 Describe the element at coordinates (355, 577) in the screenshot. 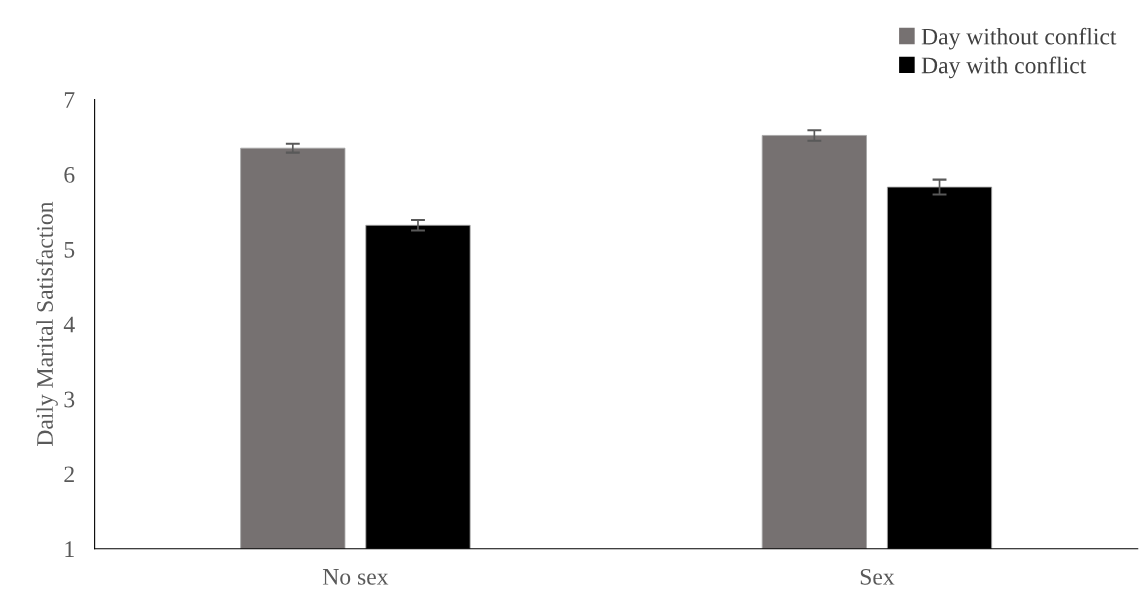

I see `x-tick-label: No sex` at that location.